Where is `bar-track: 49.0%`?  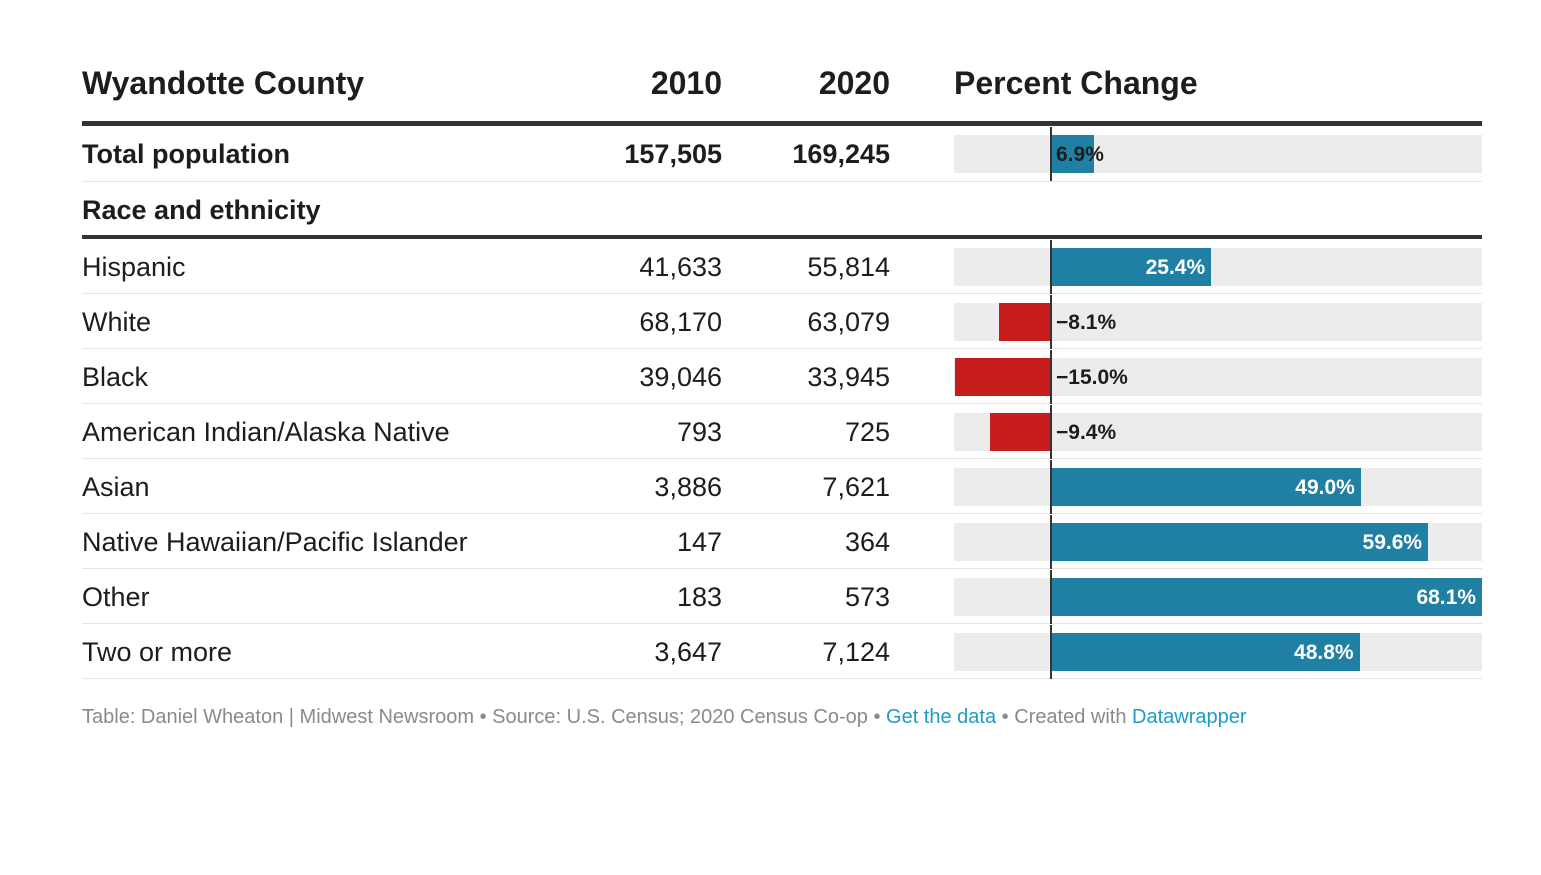 bar-track: 49.0% is located at coordinates (1218, 487).